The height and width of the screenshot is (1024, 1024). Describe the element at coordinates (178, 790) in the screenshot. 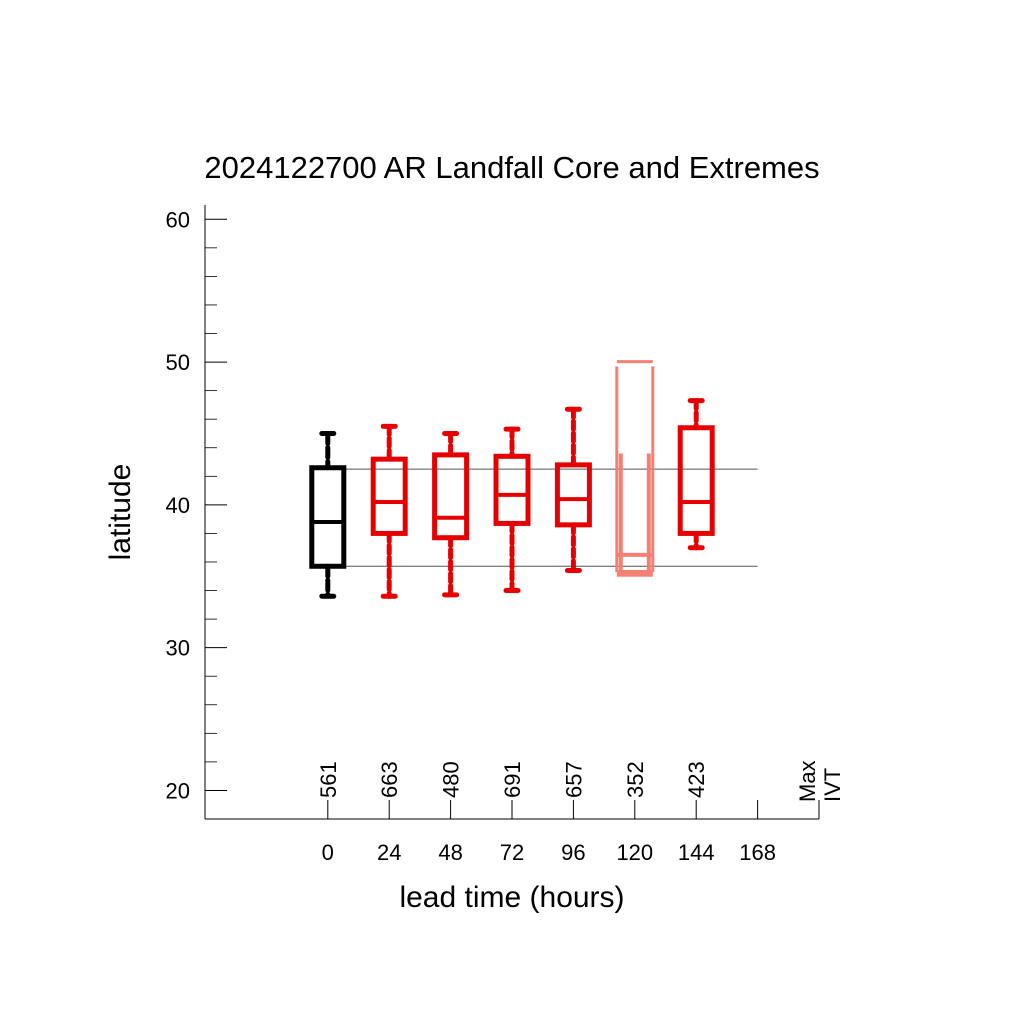

I see `y-tick-label: 20` at that location.